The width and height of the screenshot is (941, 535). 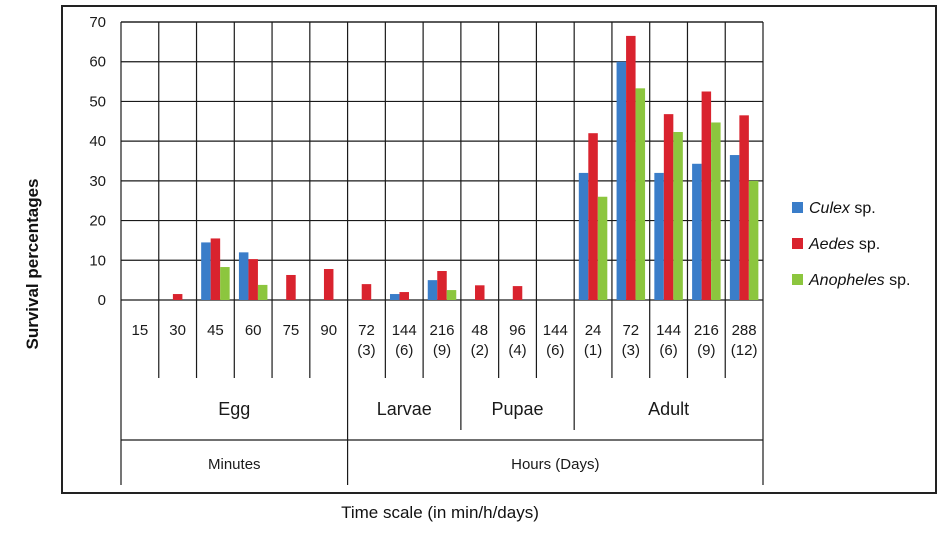 I want to click on stage-label: Larvae, so click(x=404, y=409).